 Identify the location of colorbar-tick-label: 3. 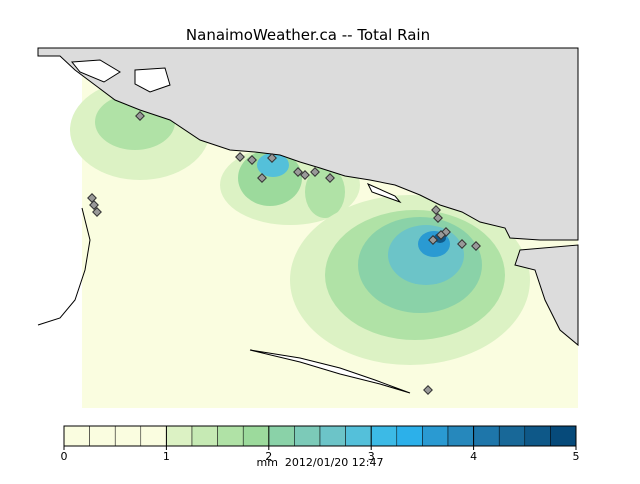
(371, 456).